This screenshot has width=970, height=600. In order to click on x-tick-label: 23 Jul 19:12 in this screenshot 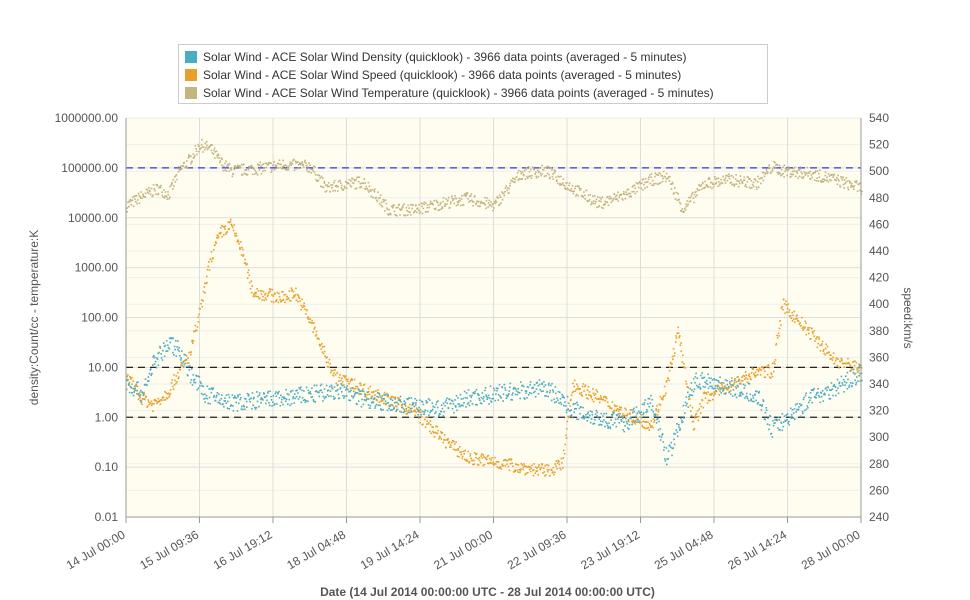, I will do `click(610, 549)`.